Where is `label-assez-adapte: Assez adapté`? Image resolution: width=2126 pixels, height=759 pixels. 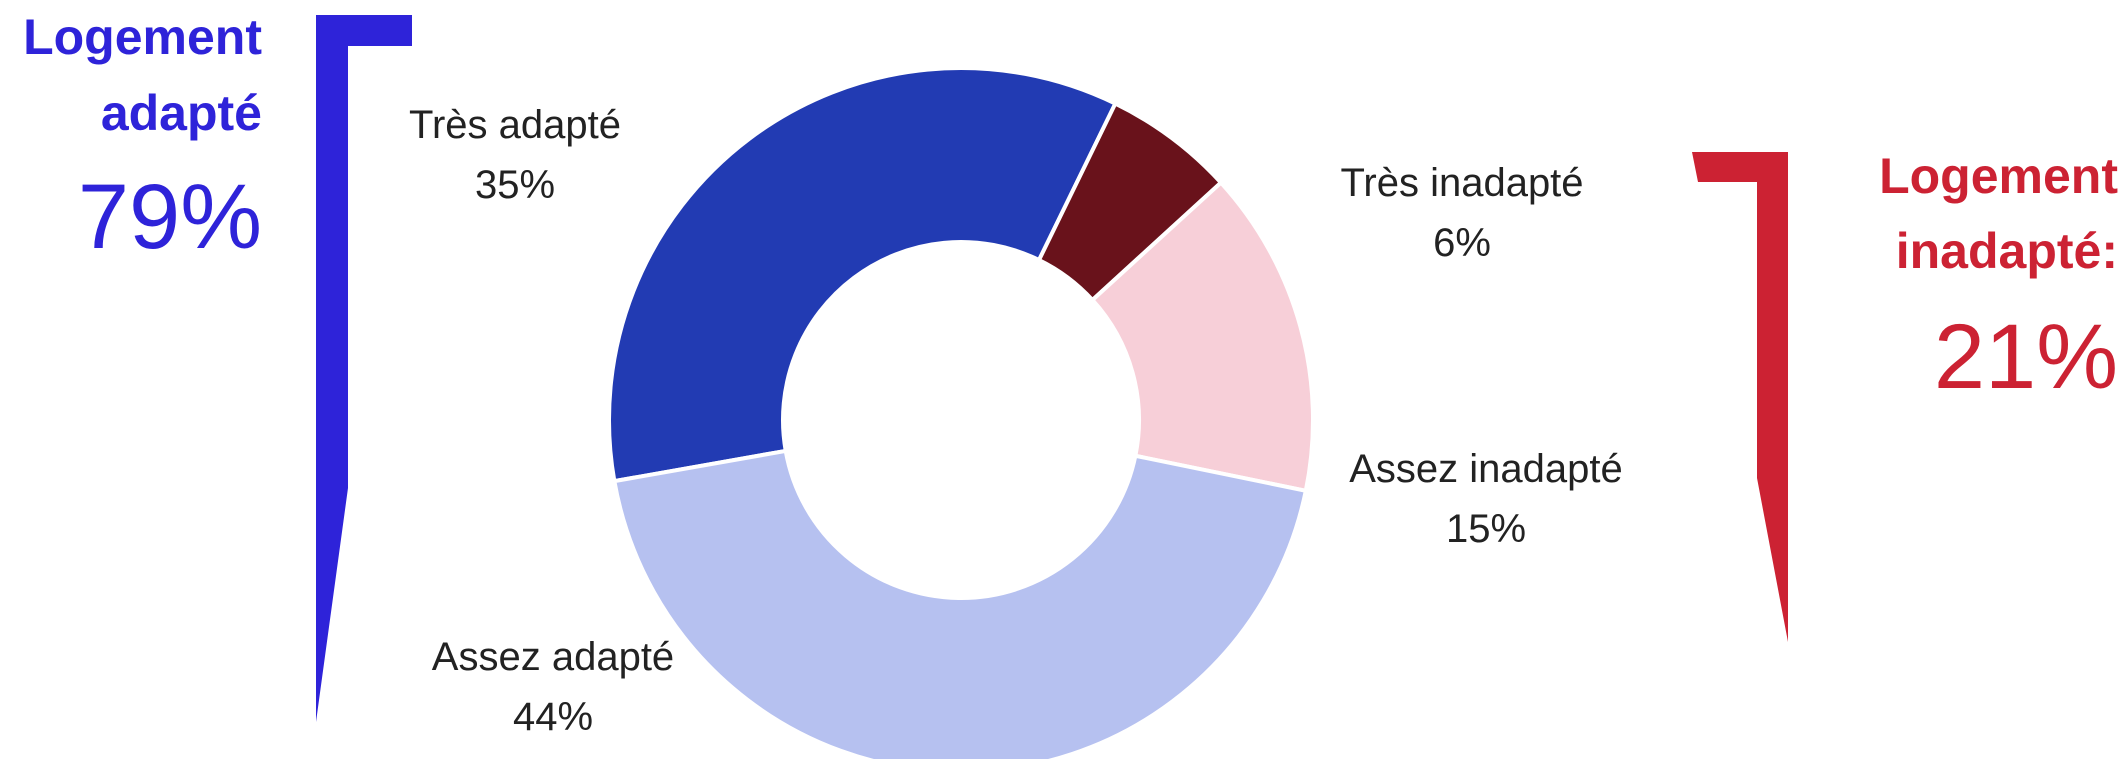
label-assez-adapte: Assez adapté is located at coordinates (553, 657).